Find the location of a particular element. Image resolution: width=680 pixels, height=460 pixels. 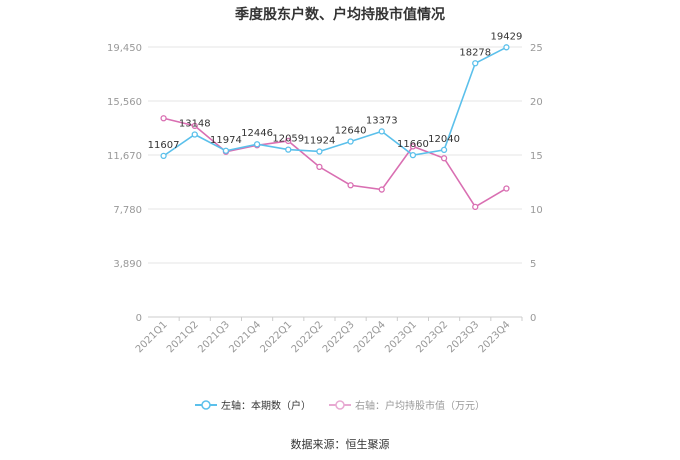

left-axis-tick-label: 7,780 is located at coordinates (127, 210).